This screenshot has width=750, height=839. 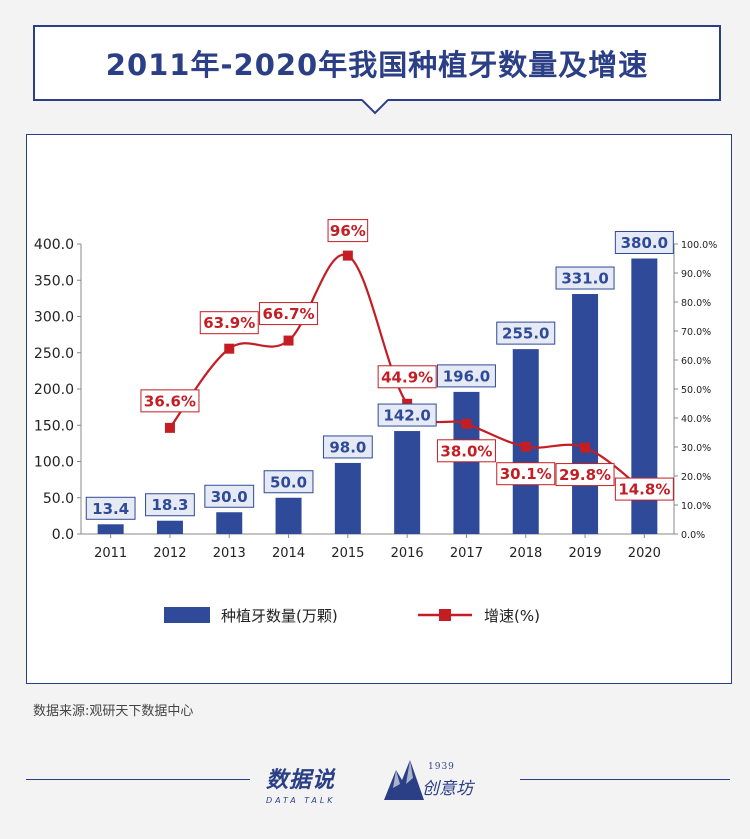 What do you see at coordinates (696, 477) in the screenshot?
I see `y-tick-label-right: 20.0%` at bounding box center [696, 477].